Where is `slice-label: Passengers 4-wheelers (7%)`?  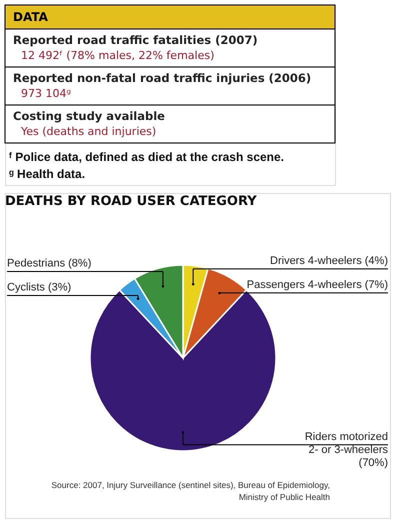
slice-label: Passengers 4-wheelers (7%) is located at coordinates (317, 284).